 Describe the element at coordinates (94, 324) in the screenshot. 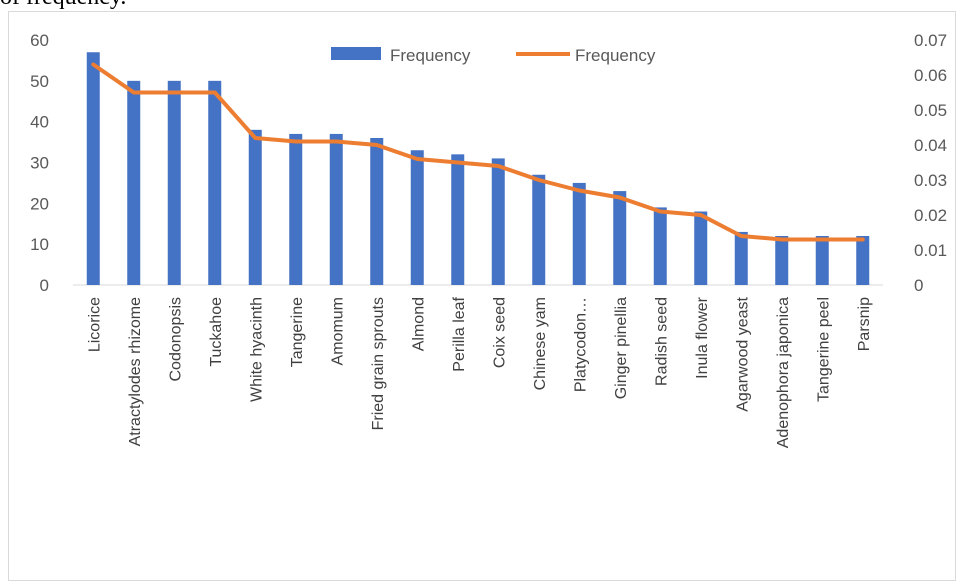

I see `category-label: Licorice` at that location.